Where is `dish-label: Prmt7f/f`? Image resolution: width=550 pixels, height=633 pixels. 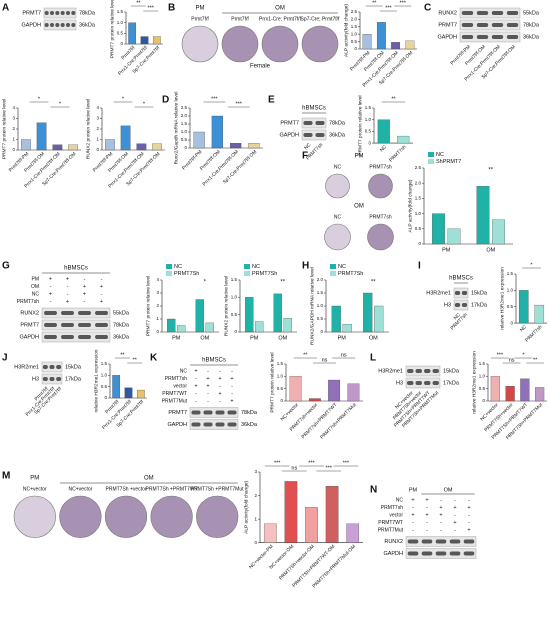
dish-label: Prmt7f/f is located at coordinates (200, 19).